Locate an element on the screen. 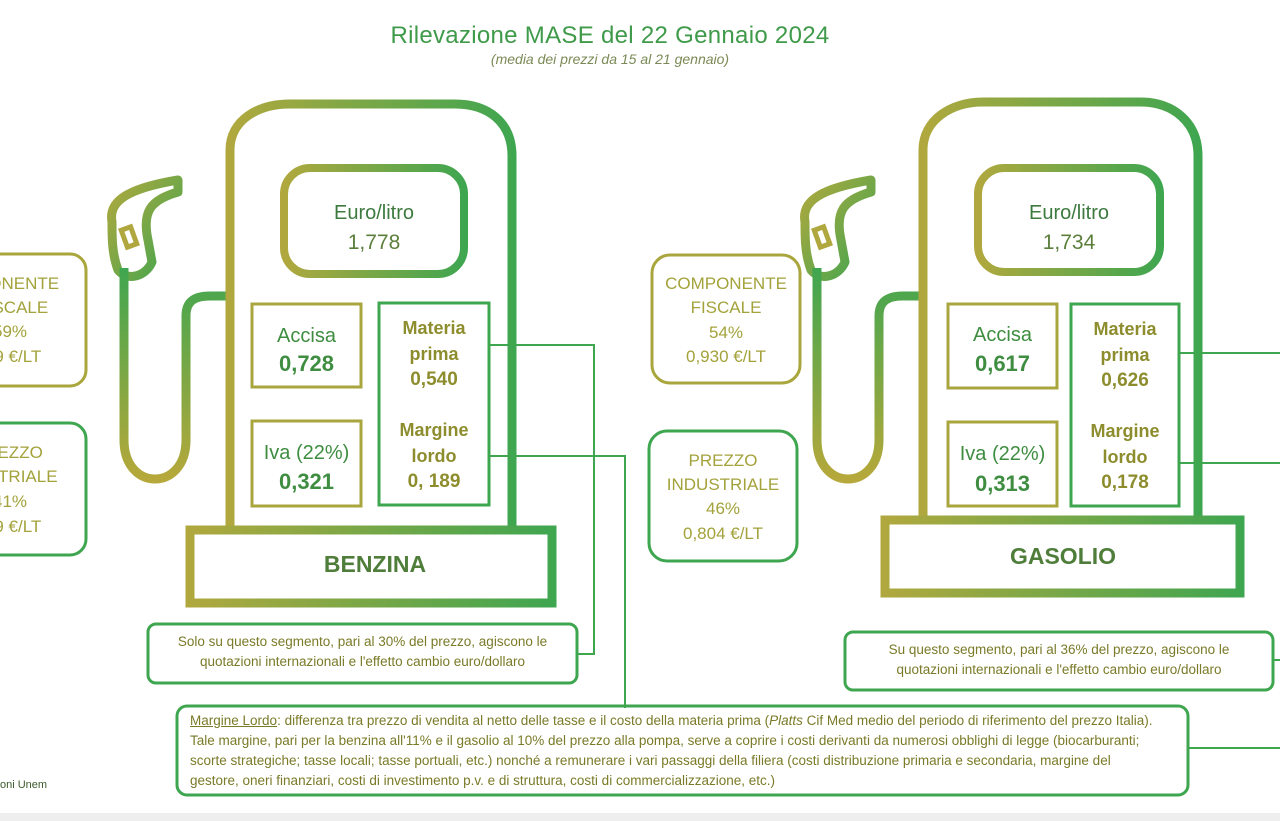 Image resolution: width=1280 pixels, height=821 pixels. gasolio-materia-label-1: Materia is located at coordinates (1125, 329).